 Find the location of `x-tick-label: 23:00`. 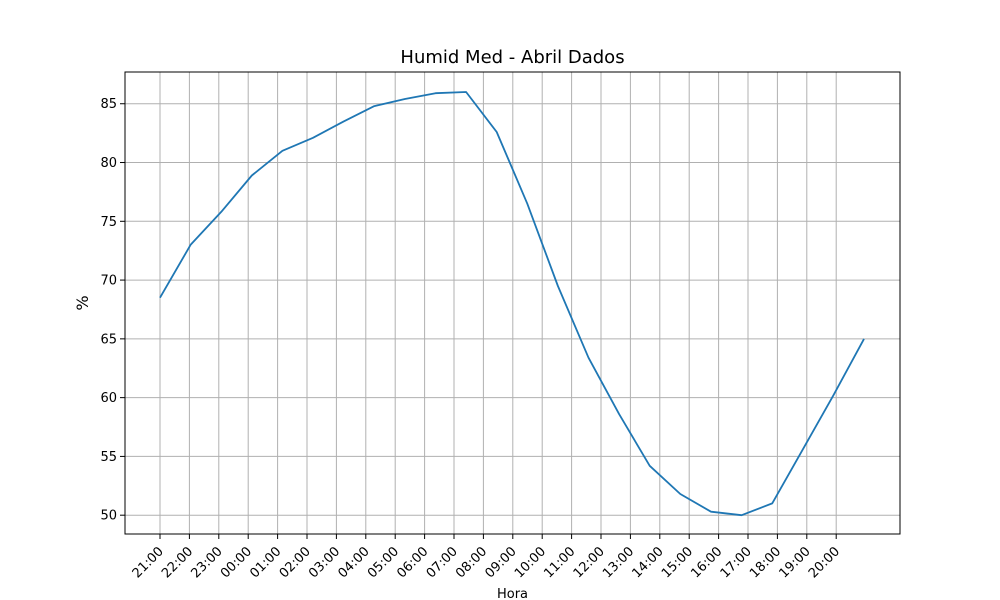

x-tick-label: 23:00 is located at coordinates (207, 562).